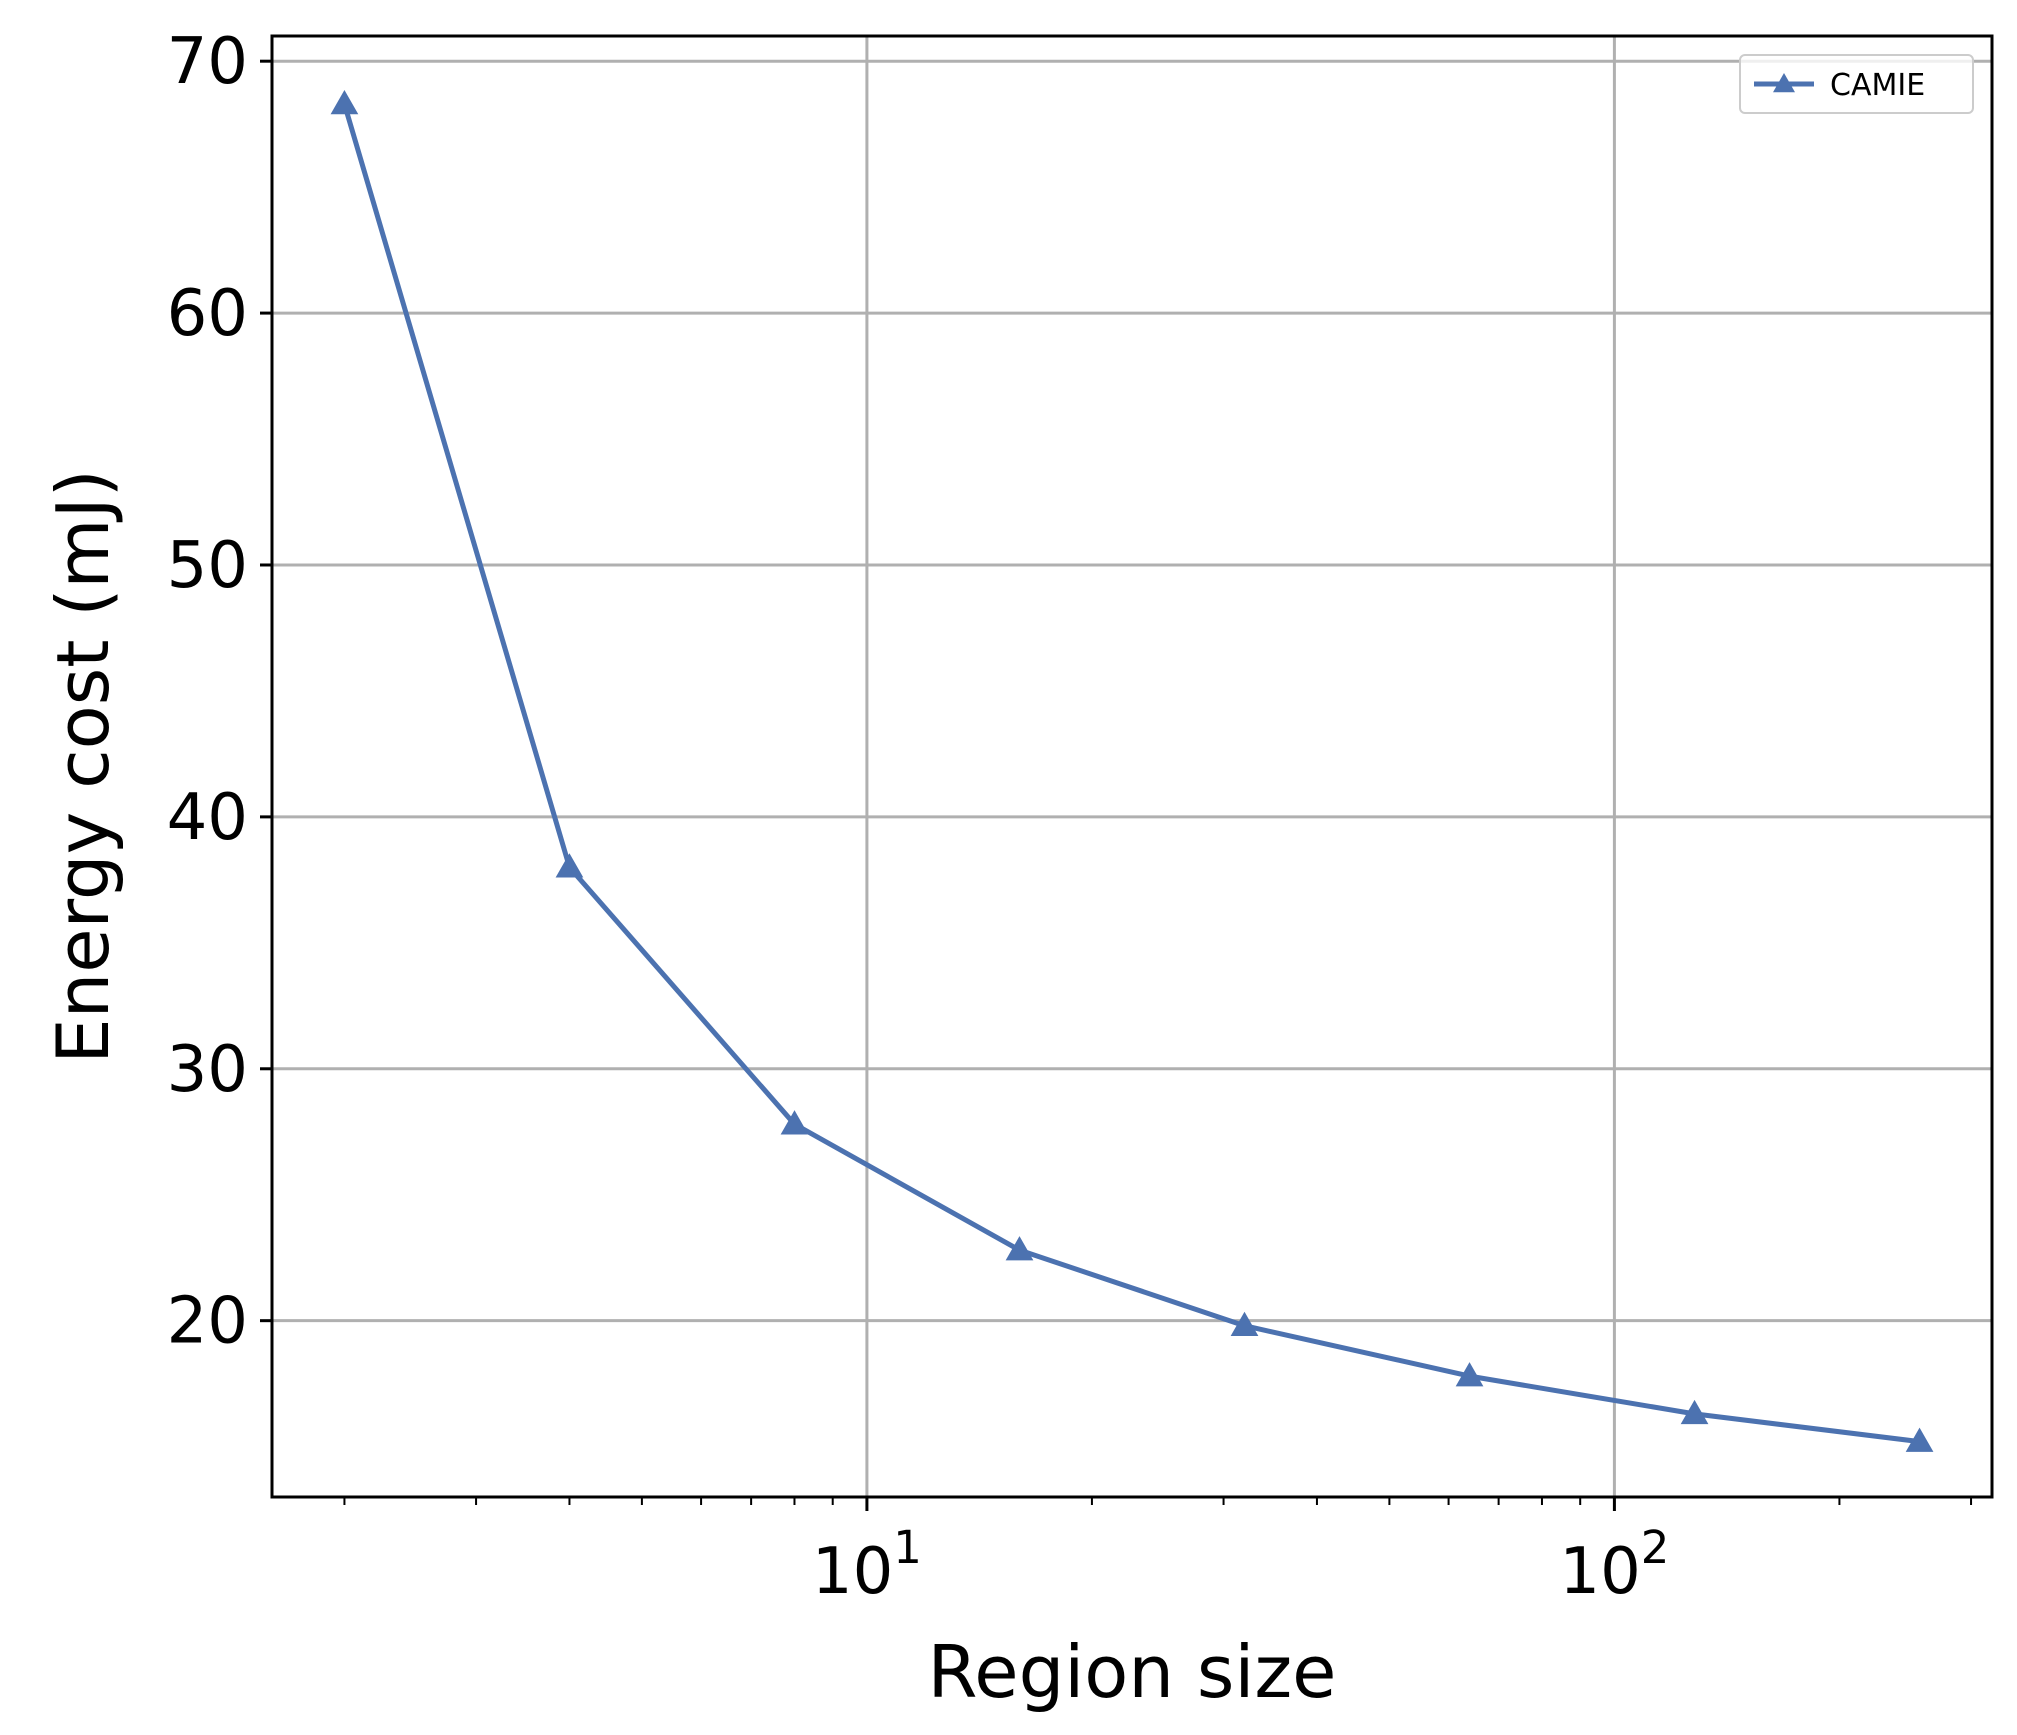 Image resolution: width=2017 pixels, height=1735 pixels. I want to click on x-axis-title: Region size, so click(1132, 1672).